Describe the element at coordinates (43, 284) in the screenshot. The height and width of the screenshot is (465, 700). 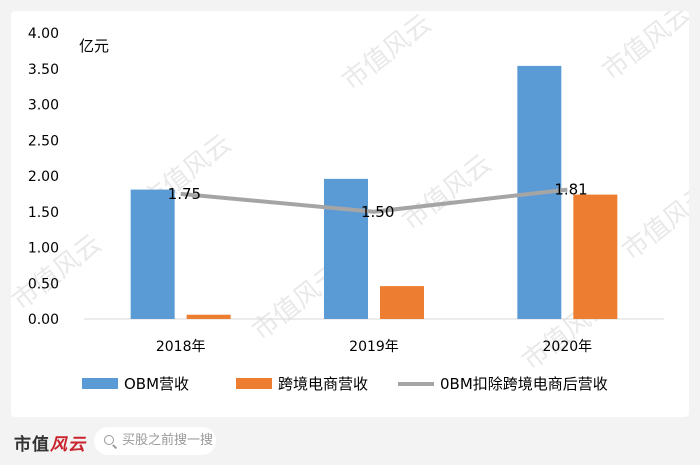
I see `y-tick-label: 0.50` at that location.